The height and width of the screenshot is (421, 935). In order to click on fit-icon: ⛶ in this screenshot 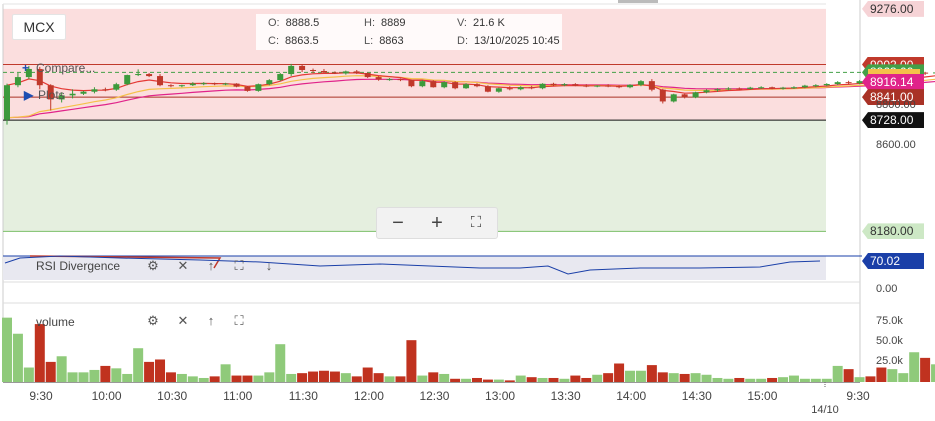, I will do `click(476, 222)`.